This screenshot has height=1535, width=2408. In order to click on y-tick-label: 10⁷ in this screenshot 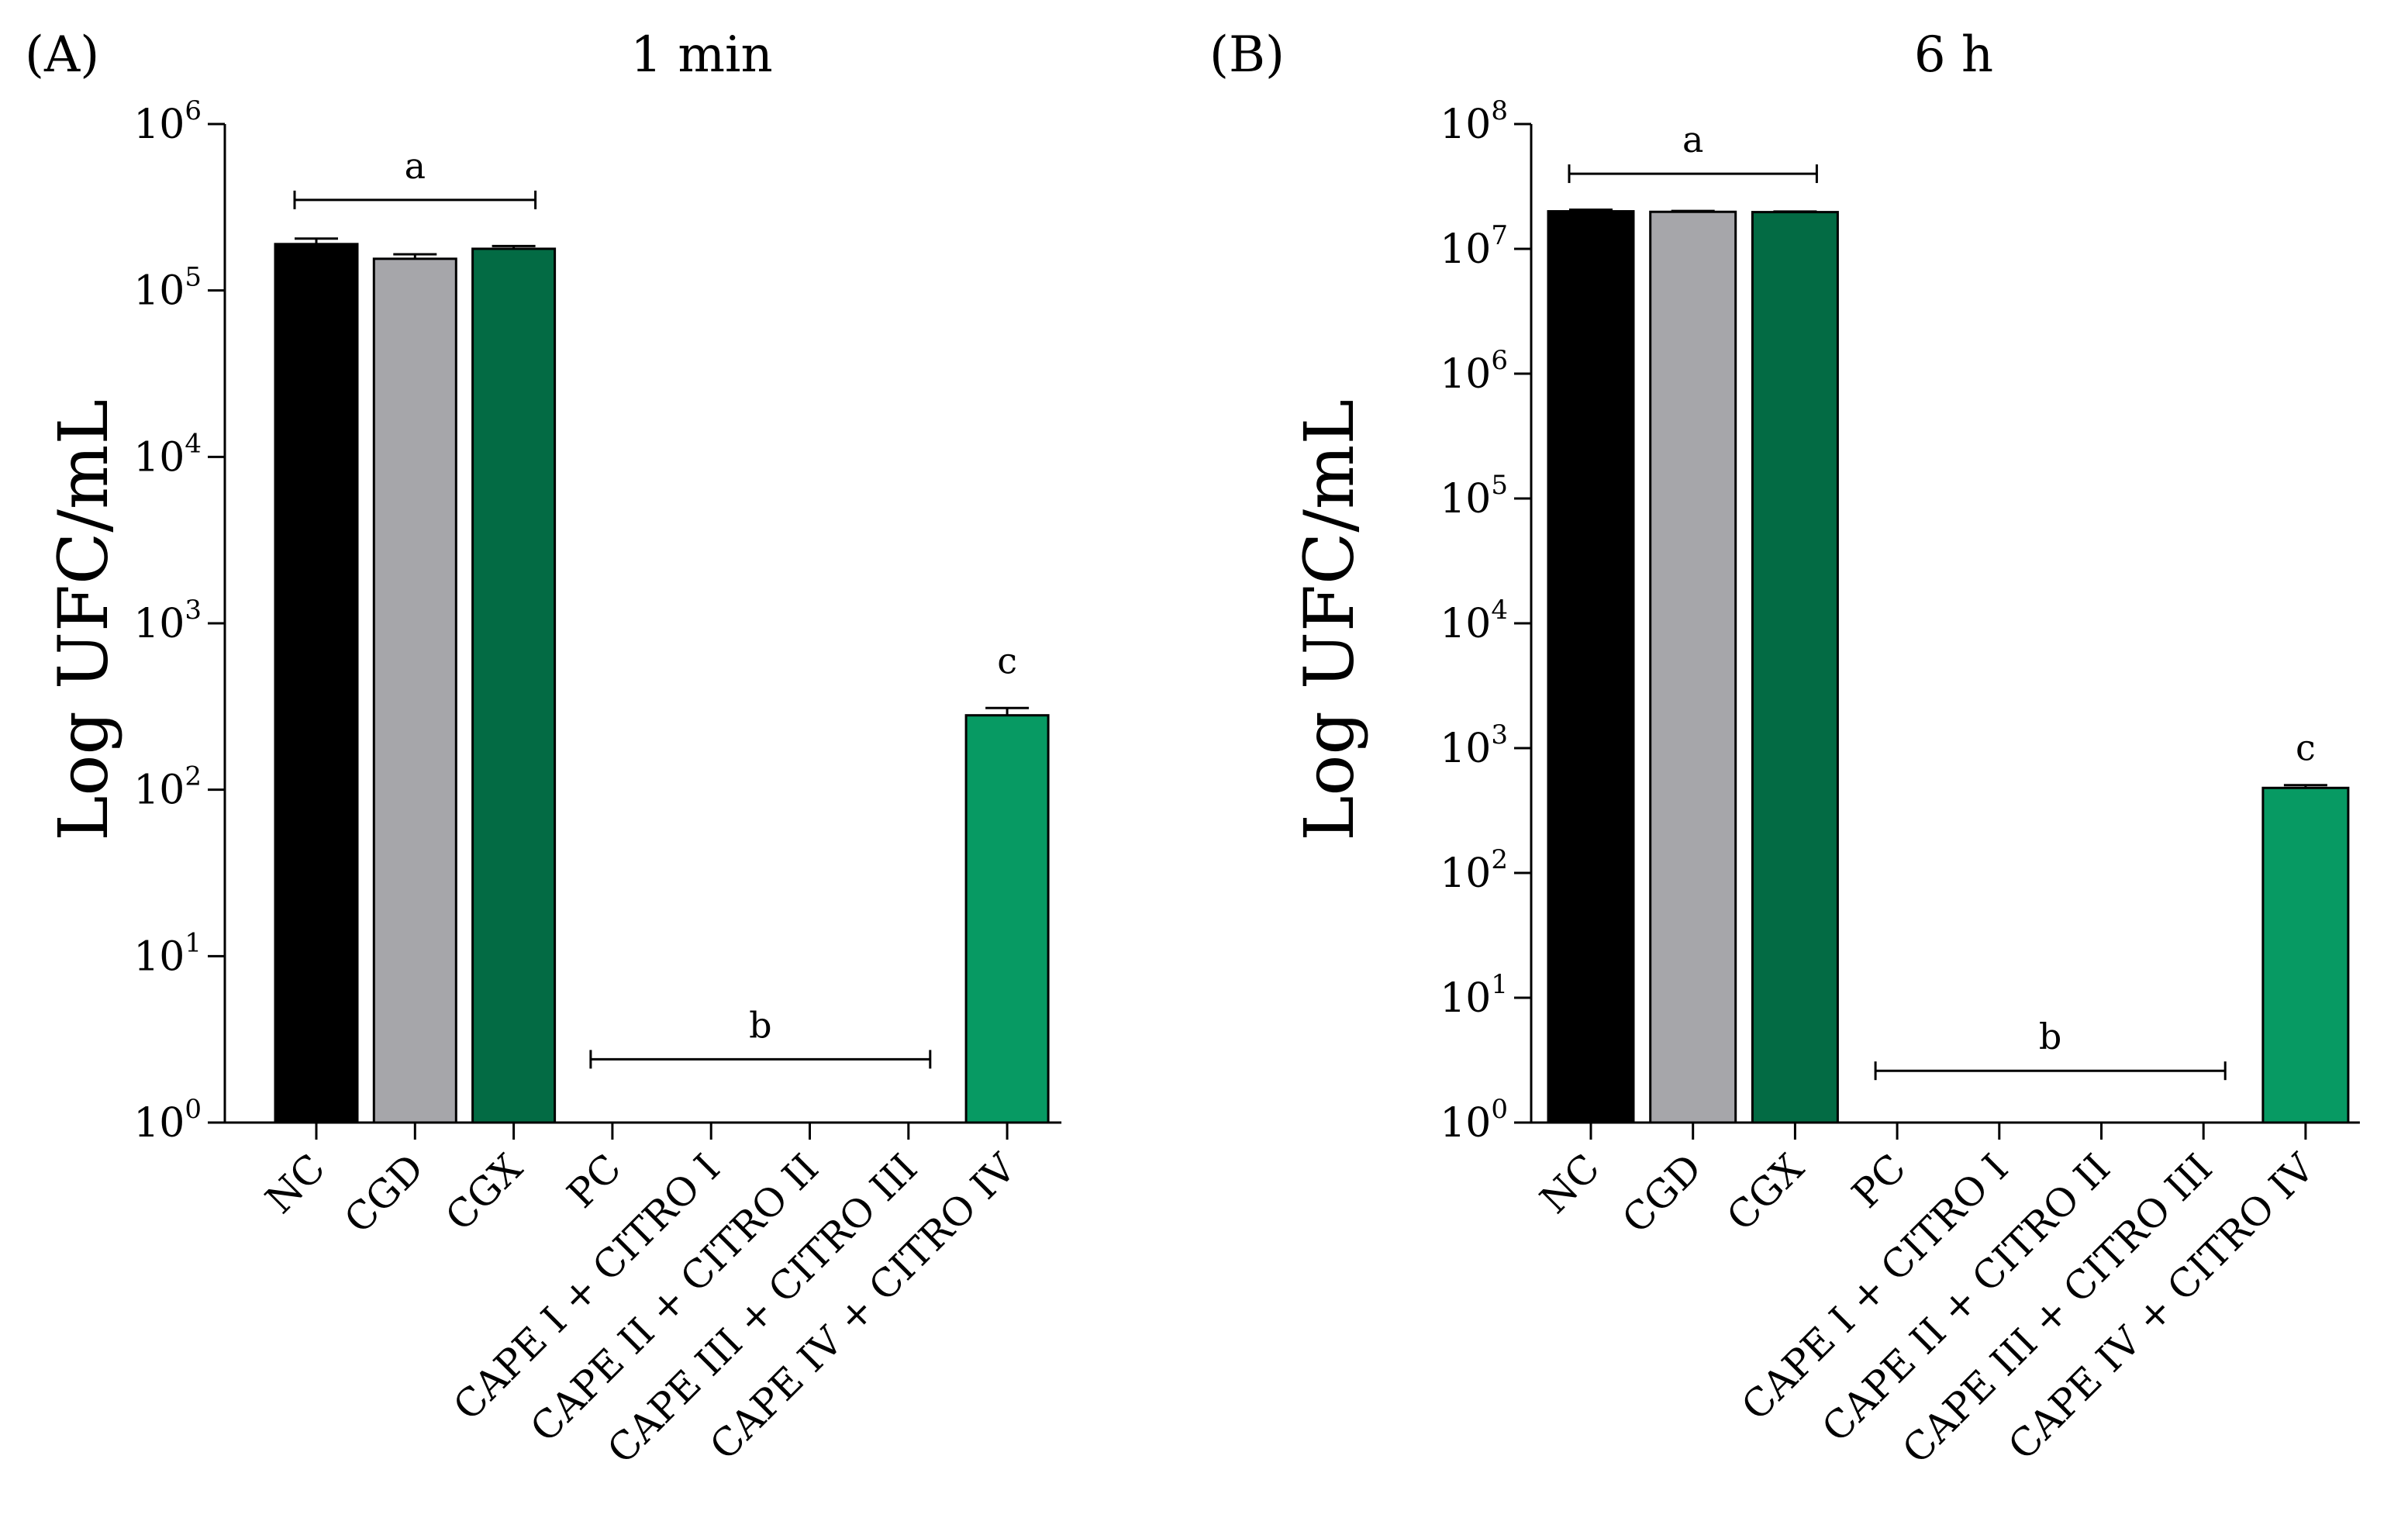, I will do `click(1474, 246)`.